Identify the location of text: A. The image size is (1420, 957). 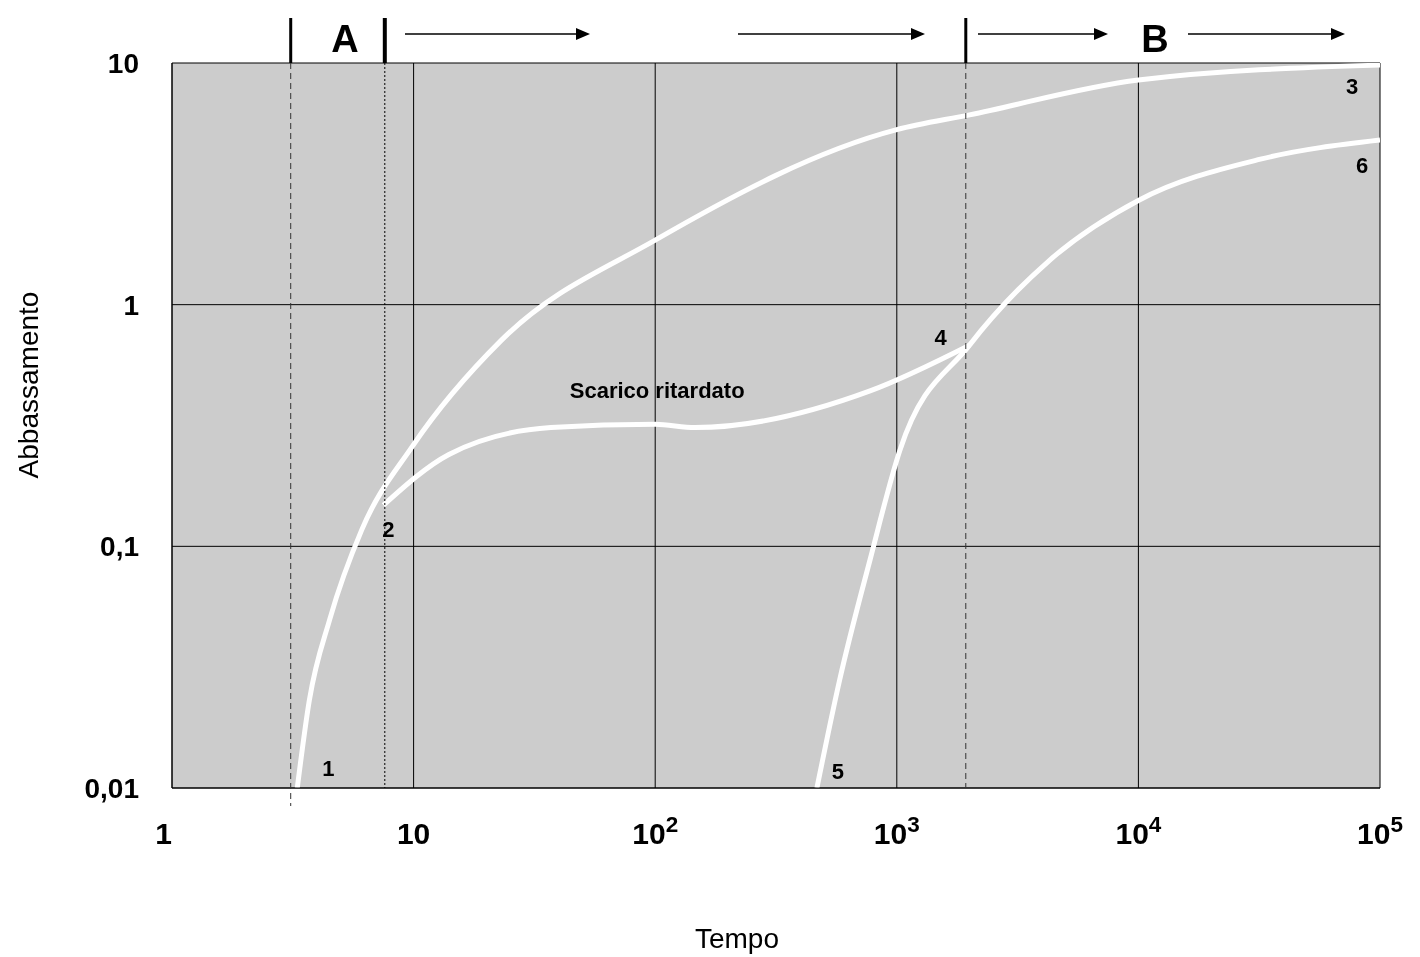
(345, 39).